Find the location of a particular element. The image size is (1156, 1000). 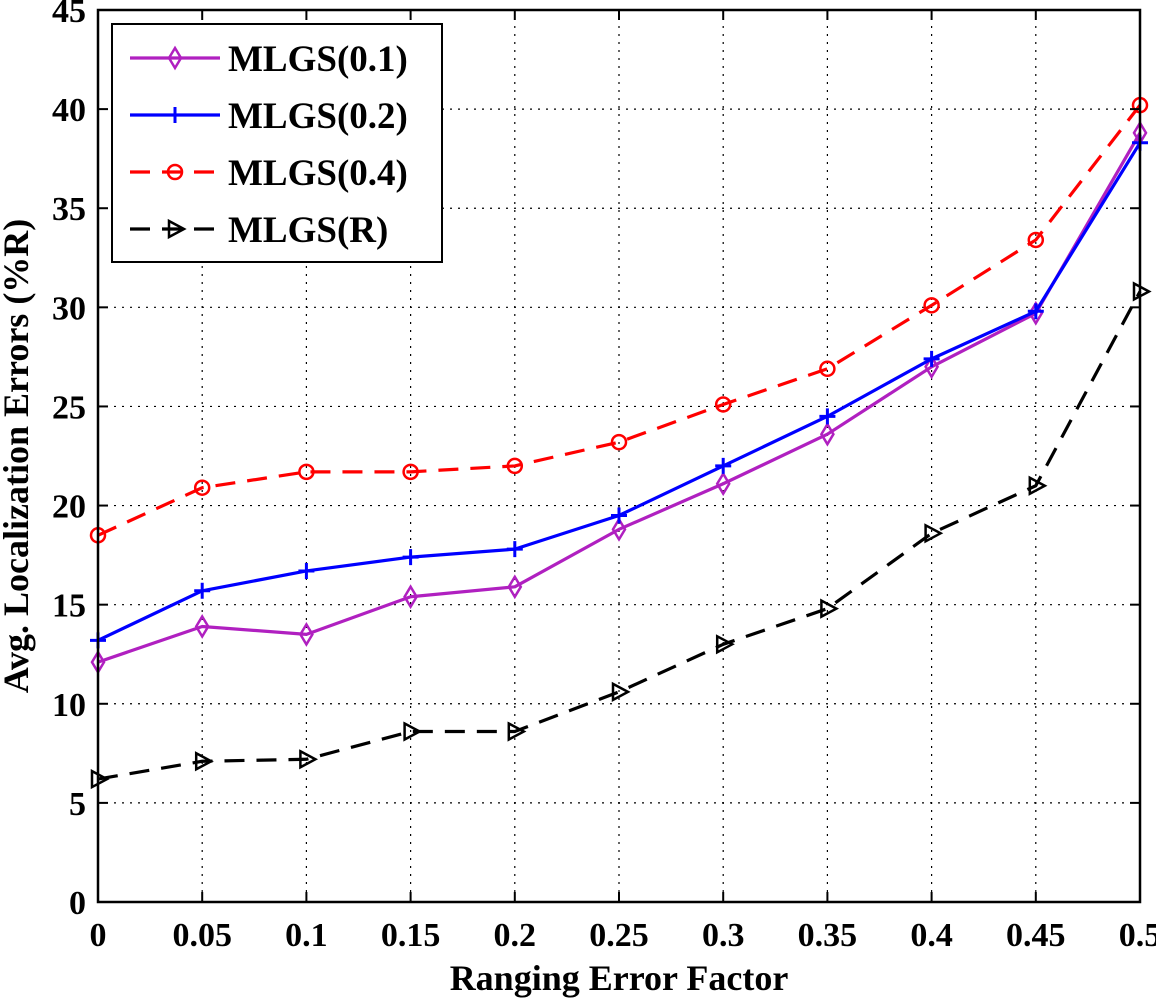

y-tick-label: 25 is located at coordinates (69, 407).